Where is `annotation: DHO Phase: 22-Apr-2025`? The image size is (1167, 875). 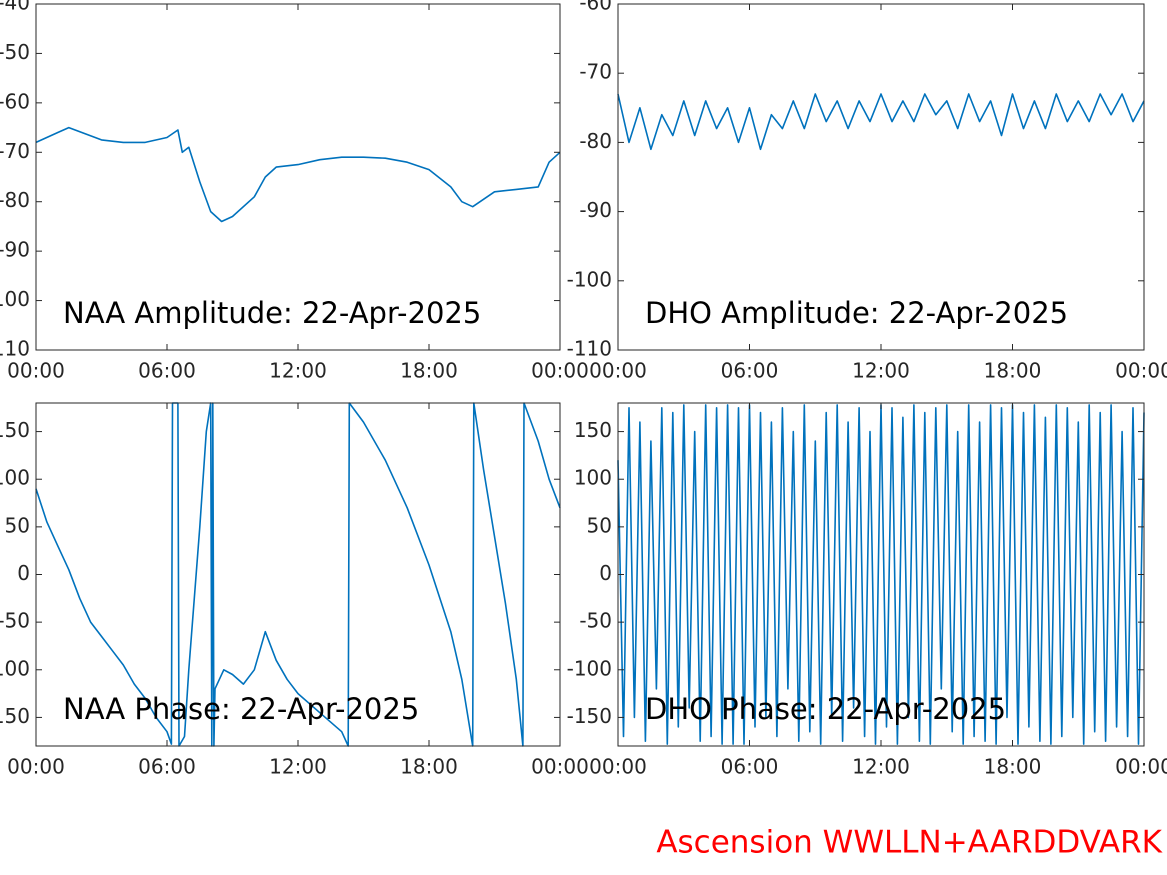 annotation: DHO Phase: 22-Apr-2025 is located at coordinates (825, 709).